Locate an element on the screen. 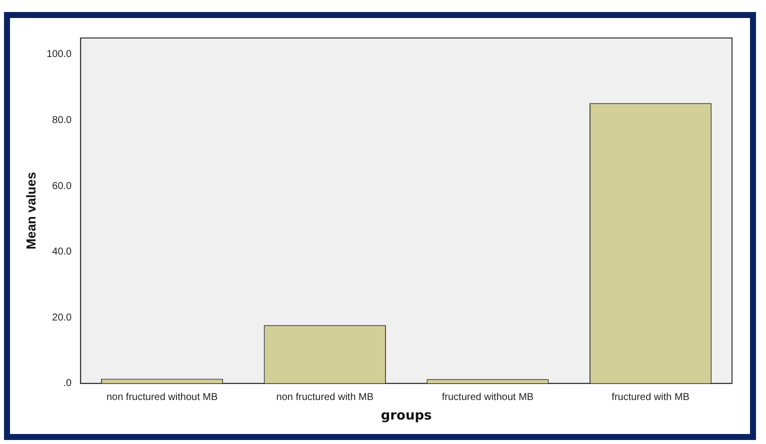  x-axis-title: groups is located at coordinates (406, 416).